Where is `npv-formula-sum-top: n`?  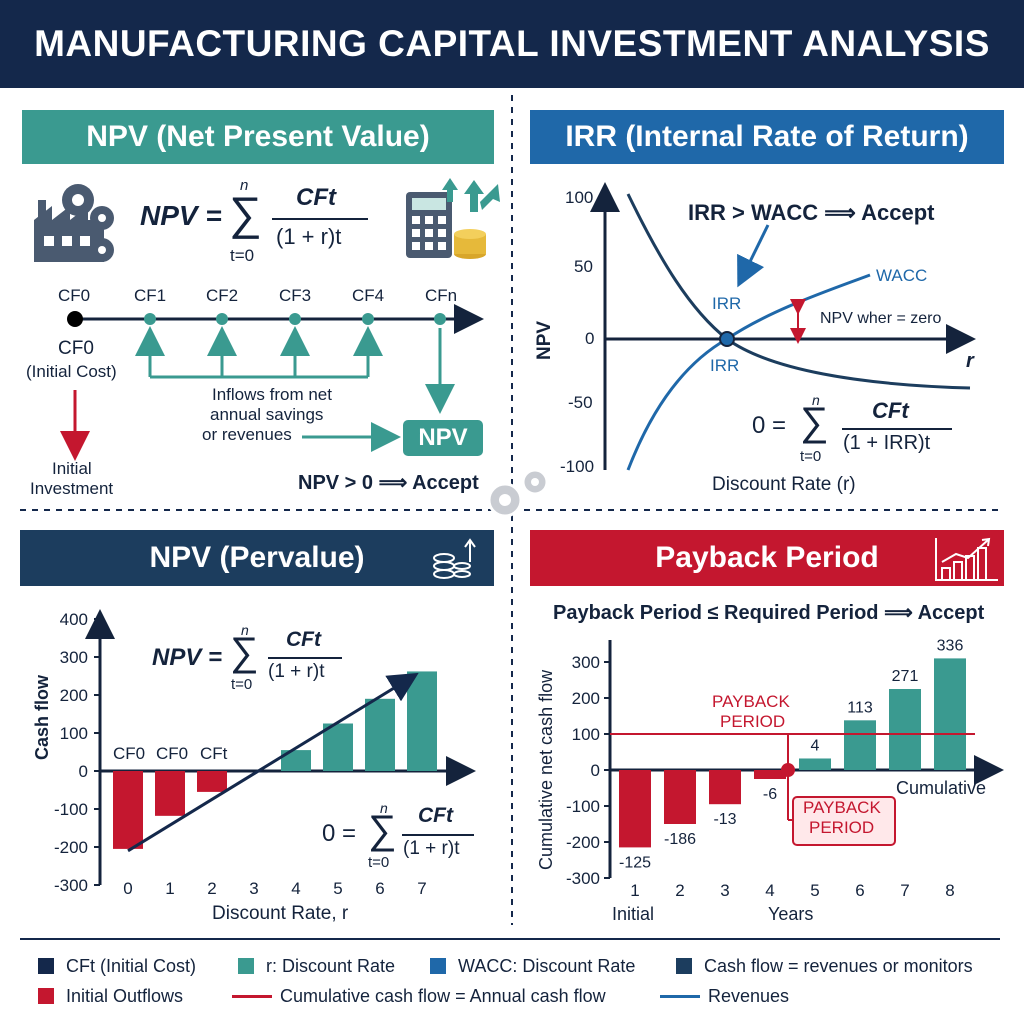 npv-formula-sum-top: n is located at coordinates (244, 185).